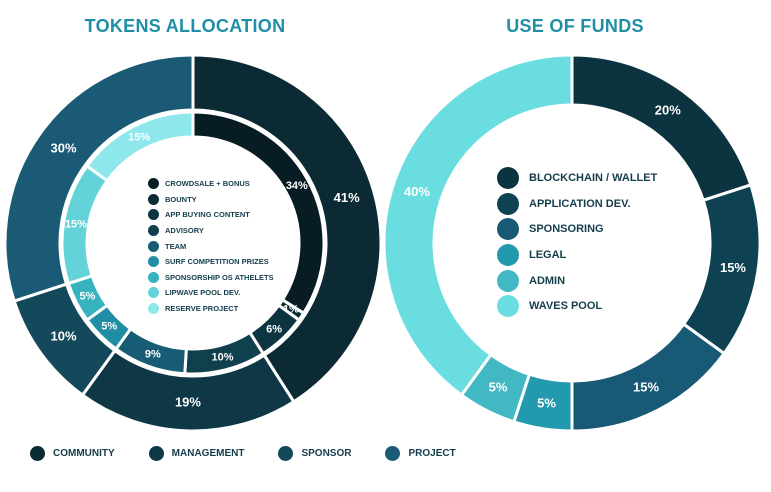 Image resolution: width=771 pixels, height=492 pixels. I want to click on funds-legend-item: SPONSORING, so click(577, 229).